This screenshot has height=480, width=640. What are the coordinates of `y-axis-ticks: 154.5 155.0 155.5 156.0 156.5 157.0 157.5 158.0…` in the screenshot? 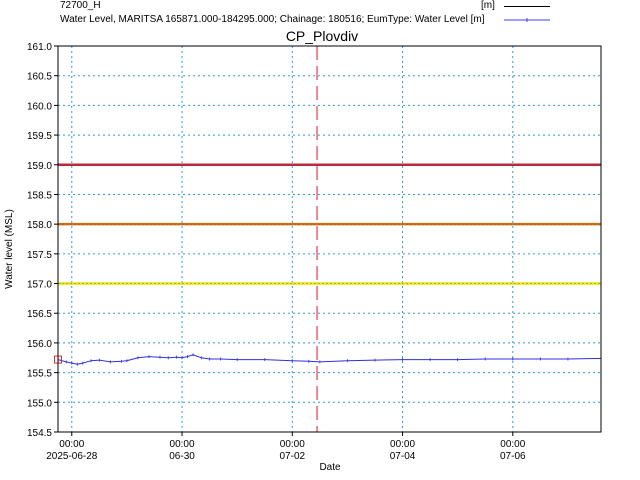 It's located at (42, 240).